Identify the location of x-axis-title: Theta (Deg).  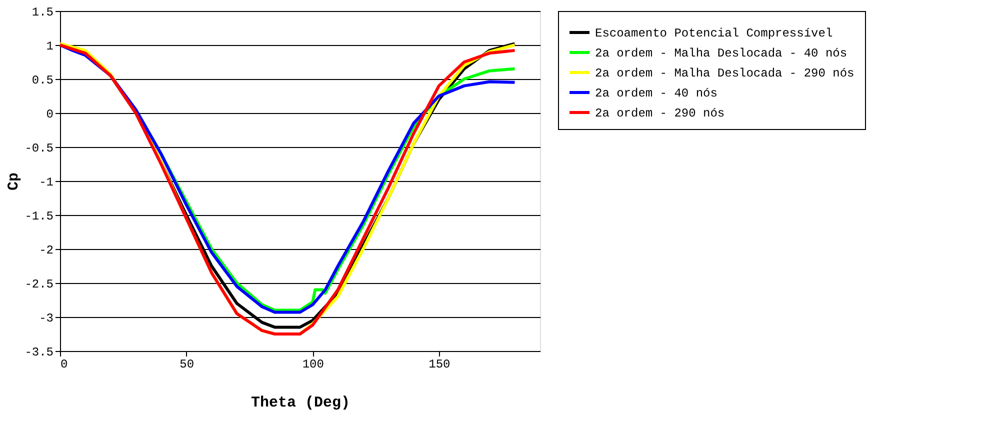
(300, 403).